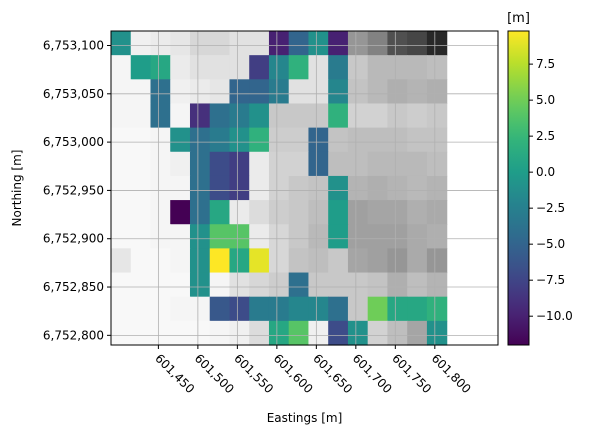  What do you see at coordinates (73, 335) in the screenshot?
I see `y-tick-label: 6,752,800` at bounding box center [73, 335].